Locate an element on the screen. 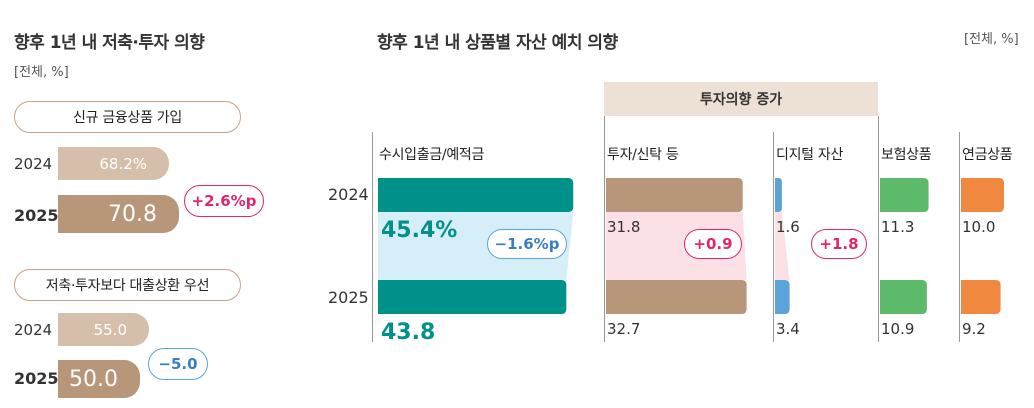  value-label-2025: 10.9 is located at coordinates (898, 329).